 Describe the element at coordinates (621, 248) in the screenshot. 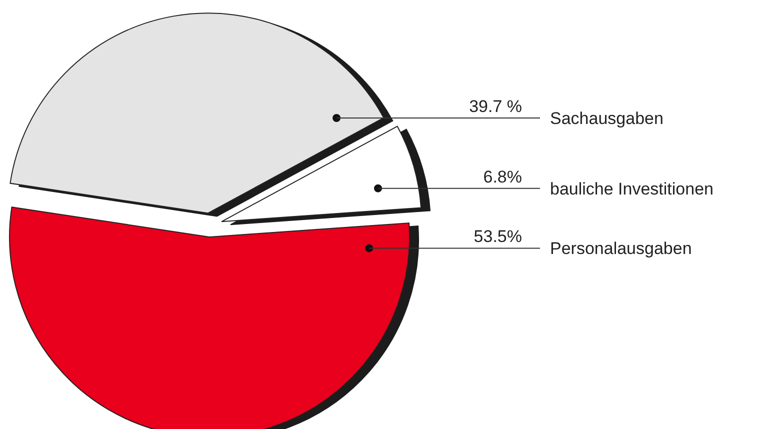

I see `slice-label: Personalausgaben` at that location.